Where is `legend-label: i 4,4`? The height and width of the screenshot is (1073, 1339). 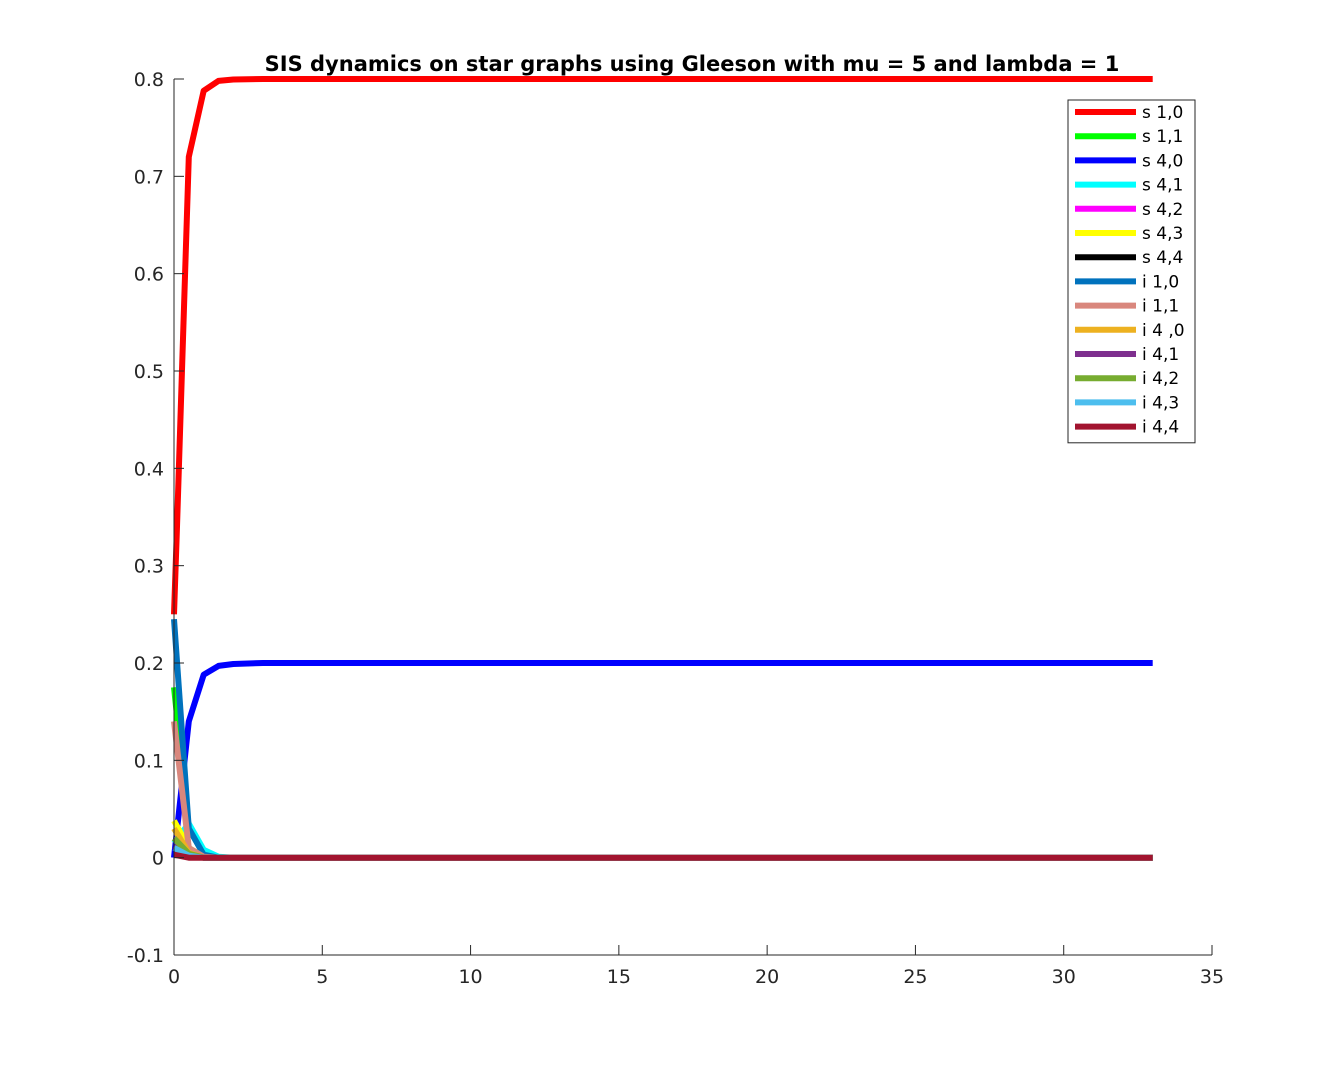
legend-label: i 4,4 is located at coordinates (1160, 428).